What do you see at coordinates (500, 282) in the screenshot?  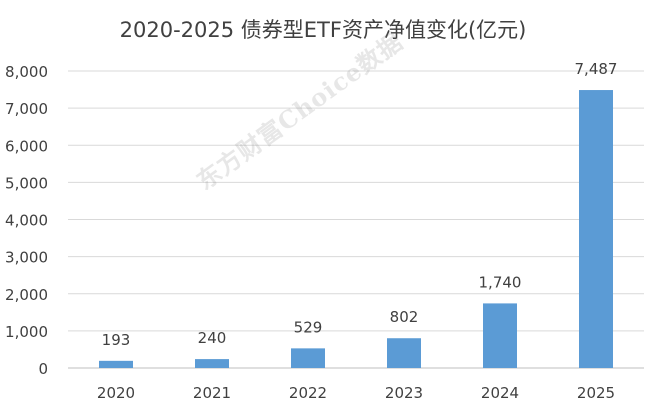 I see `data-label: 1,740` at bounding box center [500, 282].